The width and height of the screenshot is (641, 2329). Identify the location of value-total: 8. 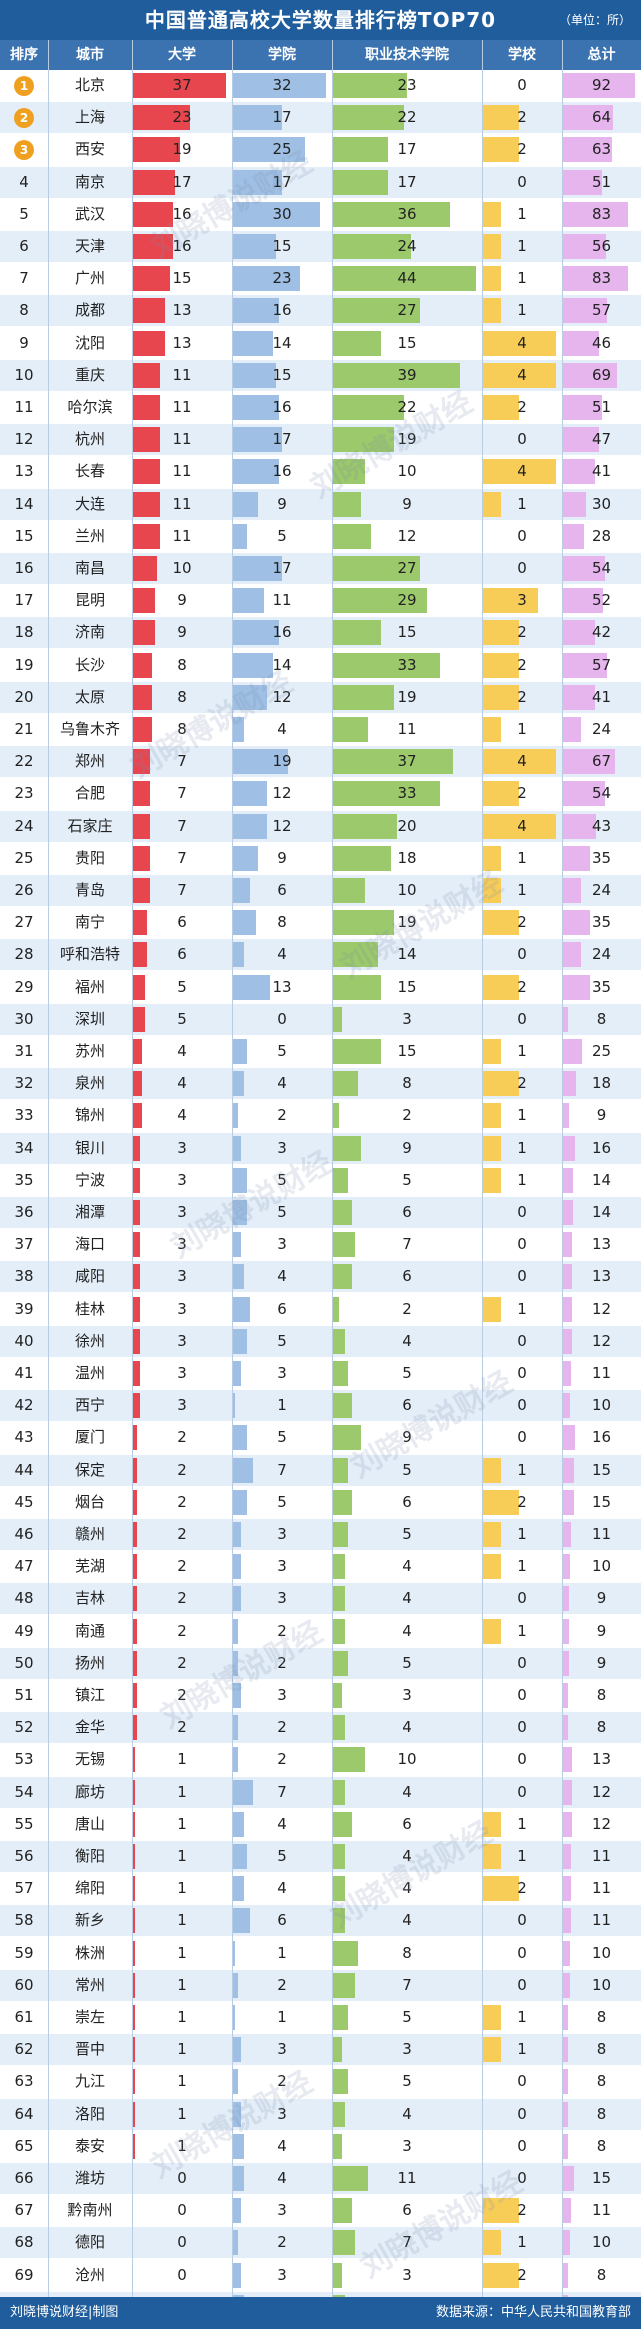
(601, 2113).